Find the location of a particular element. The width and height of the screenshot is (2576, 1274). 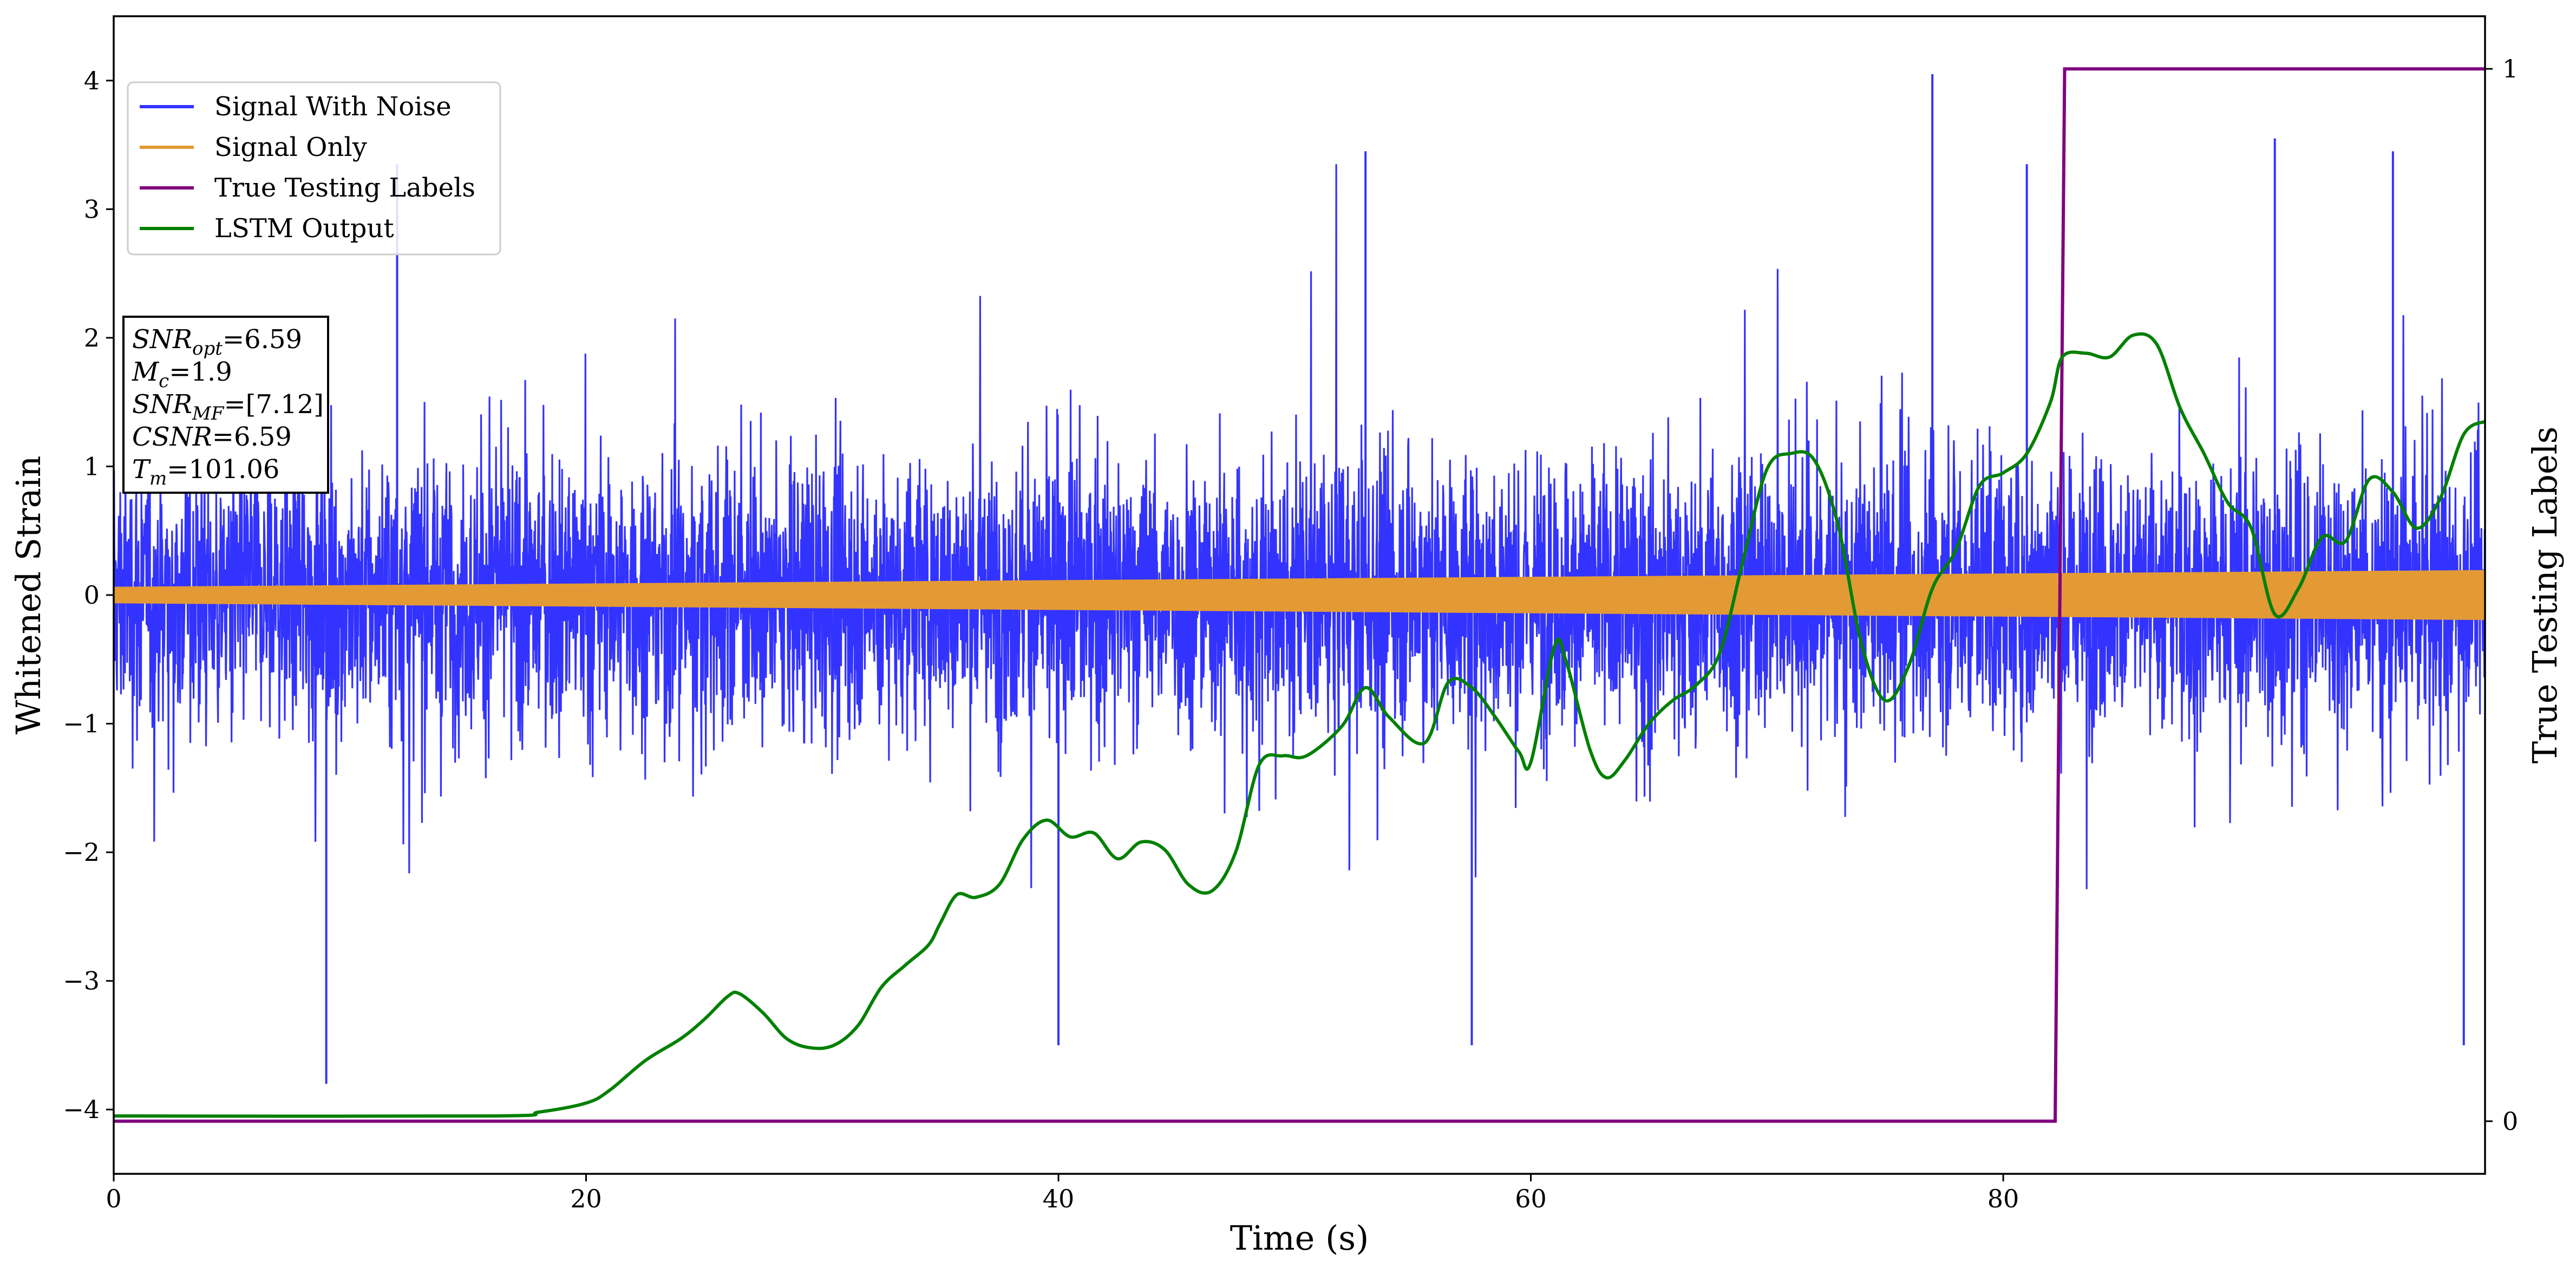

x-tick-label: 80 is located at coordinates (2003, 1198).